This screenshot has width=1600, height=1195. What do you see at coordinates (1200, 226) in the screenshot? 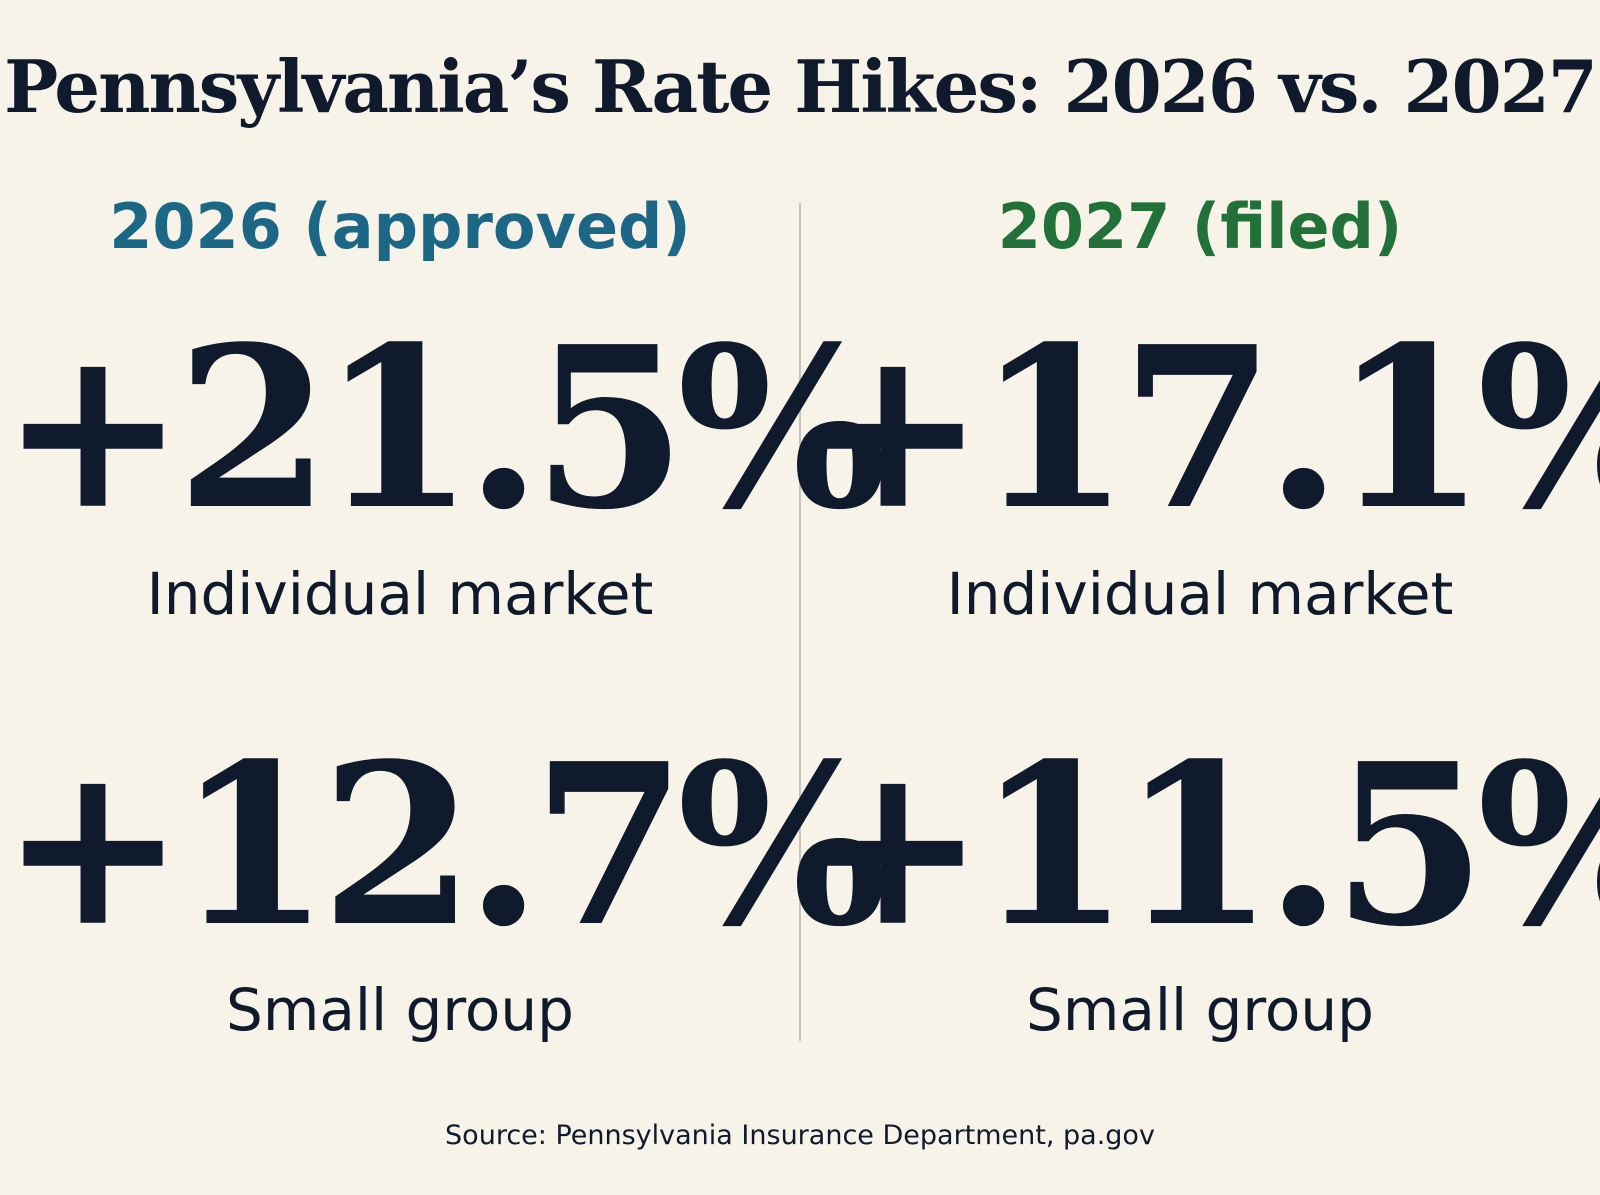
I see `column-heading-2027: 2027 (filed)` at bounding box center [1200, 226].